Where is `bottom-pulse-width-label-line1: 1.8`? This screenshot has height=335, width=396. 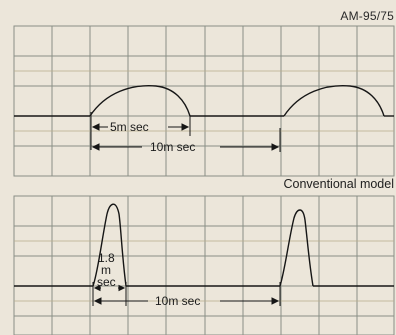
bottom-pulse-width-label-line1: 1.8 is located at coordinates (106, 258).